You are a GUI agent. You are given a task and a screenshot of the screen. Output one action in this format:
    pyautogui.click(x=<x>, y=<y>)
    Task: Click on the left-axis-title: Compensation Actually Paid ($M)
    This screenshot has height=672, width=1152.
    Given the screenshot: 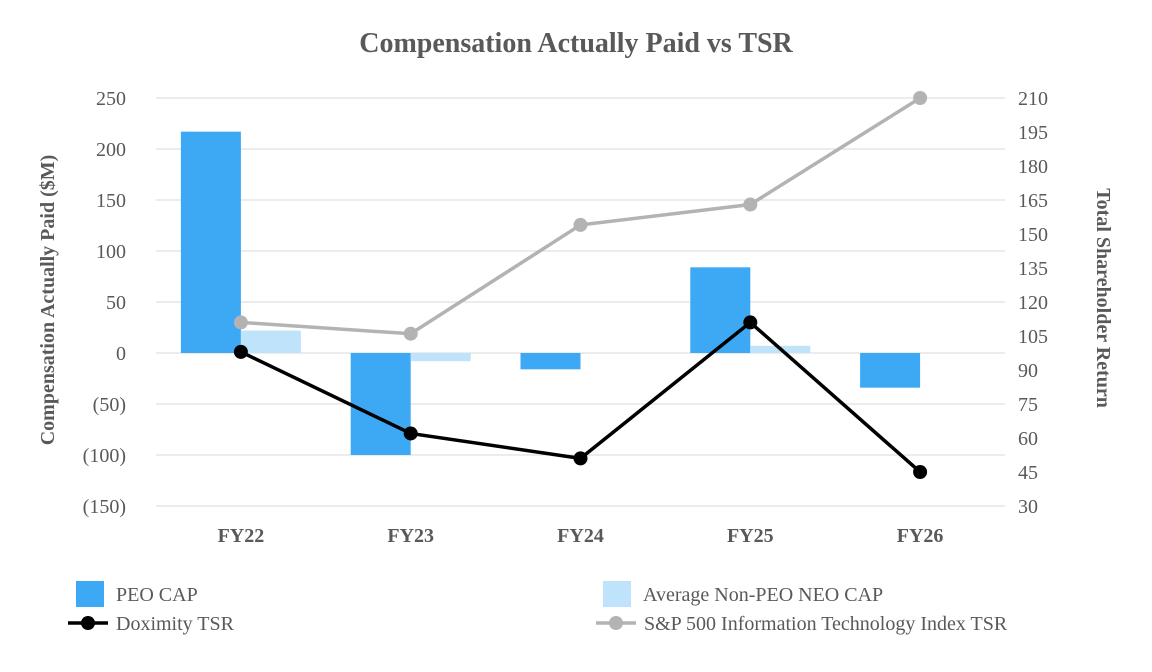 What is the action you would take?
    pyautogui.click(x=48, y=300)
    